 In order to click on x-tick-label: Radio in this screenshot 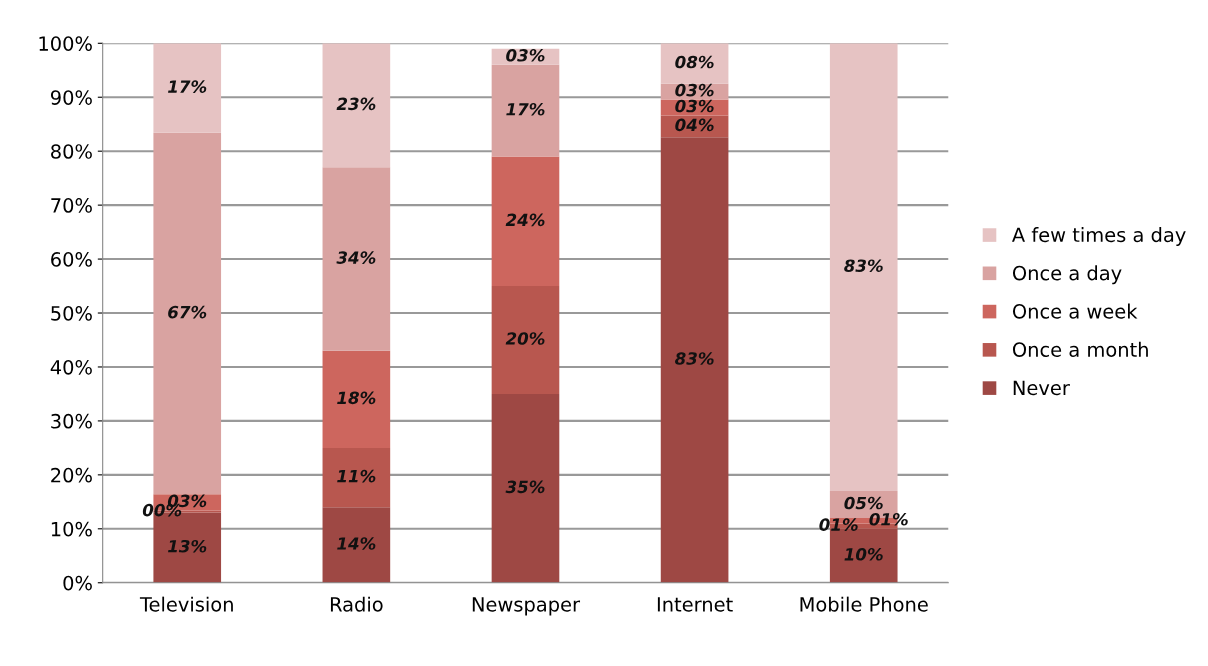, I will do `click(356, 604)`.